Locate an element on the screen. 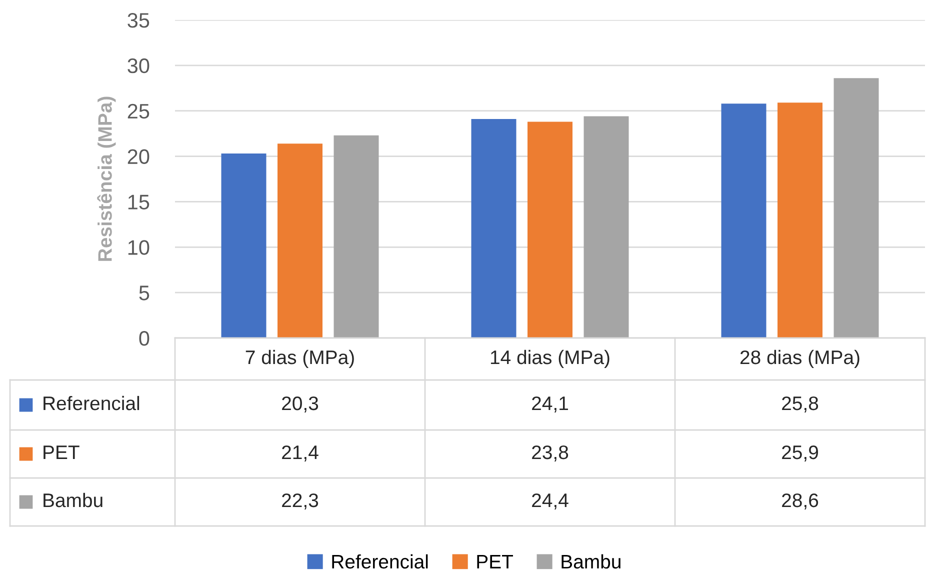 Image resolution: width=929 pixels, height=587 pixels. data-label: 24,1 is located at coordinates (550, 404).